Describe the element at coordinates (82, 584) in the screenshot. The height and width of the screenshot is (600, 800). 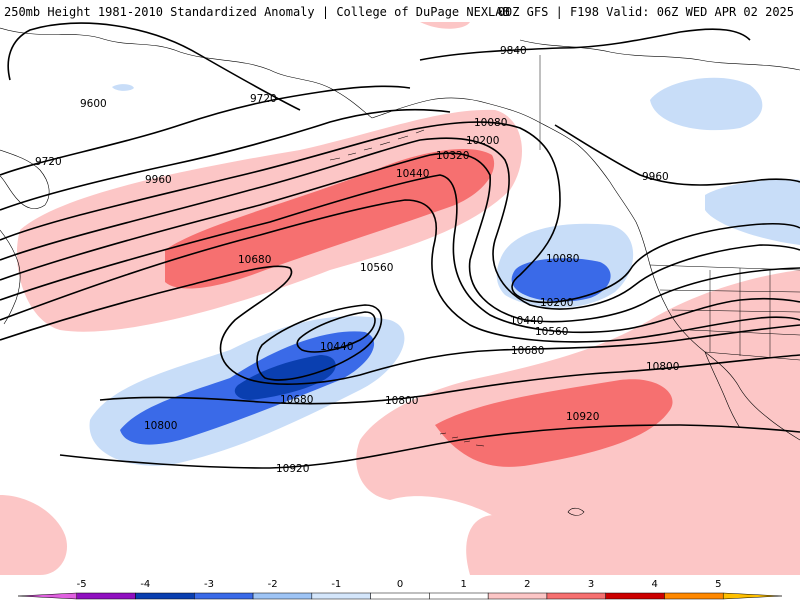
I see `colorbar-tick-label: -5` at that location.